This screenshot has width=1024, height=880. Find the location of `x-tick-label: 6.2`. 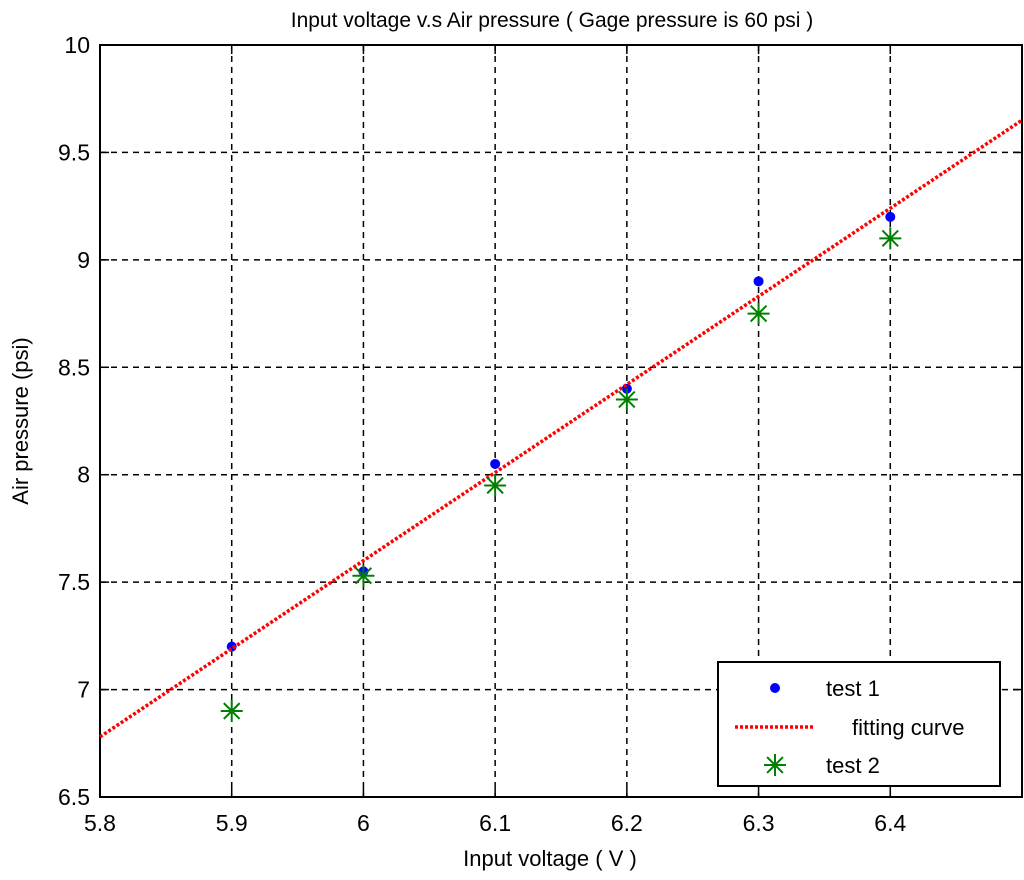

x-tick-label: 6.2 is located at coordinates (627, 823).